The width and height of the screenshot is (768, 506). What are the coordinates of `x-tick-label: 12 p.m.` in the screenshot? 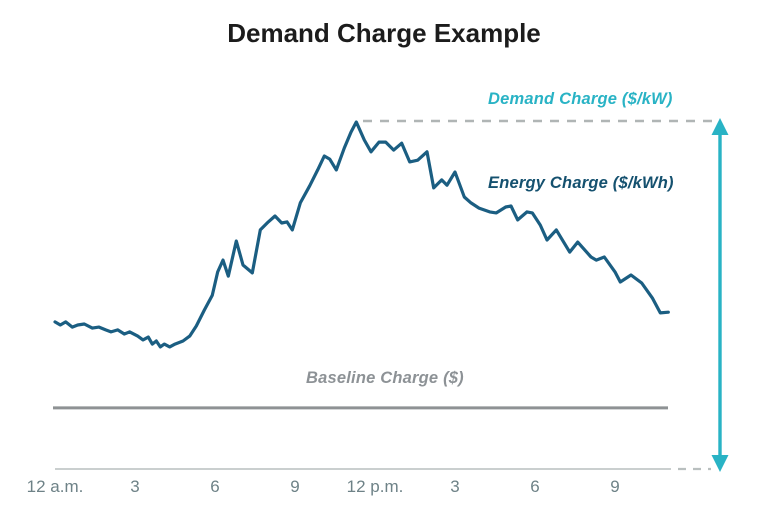 It's located at (375, 486).